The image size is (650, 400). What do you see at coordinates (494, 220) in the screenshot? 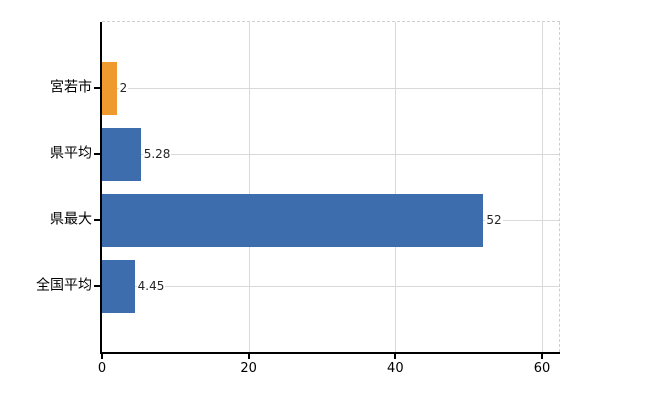
I see `bar-value-label: 52` at bounding box center [494, 220].